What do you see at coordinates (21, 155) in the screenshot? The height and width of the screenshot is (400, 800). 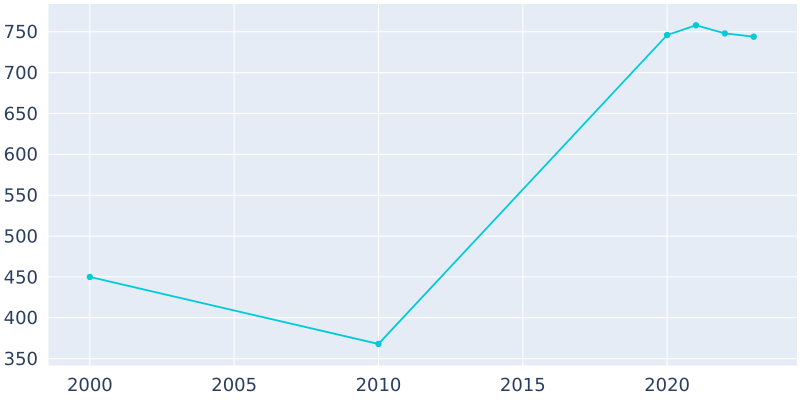 I see `y-tick-label: 600` at bounding box center [21, 155].